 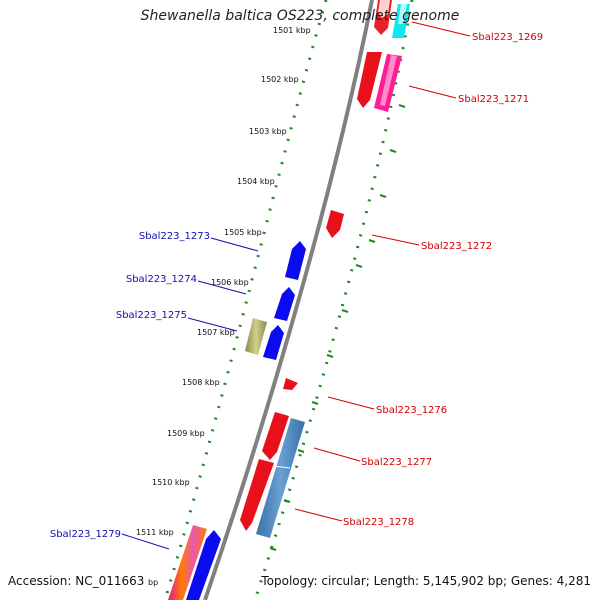 What do you see at coordinates (151, 315) in the screenshot?
I see `gene-label-sbal223-1275: Sbal223_1275` at bounding box center [151, 315].